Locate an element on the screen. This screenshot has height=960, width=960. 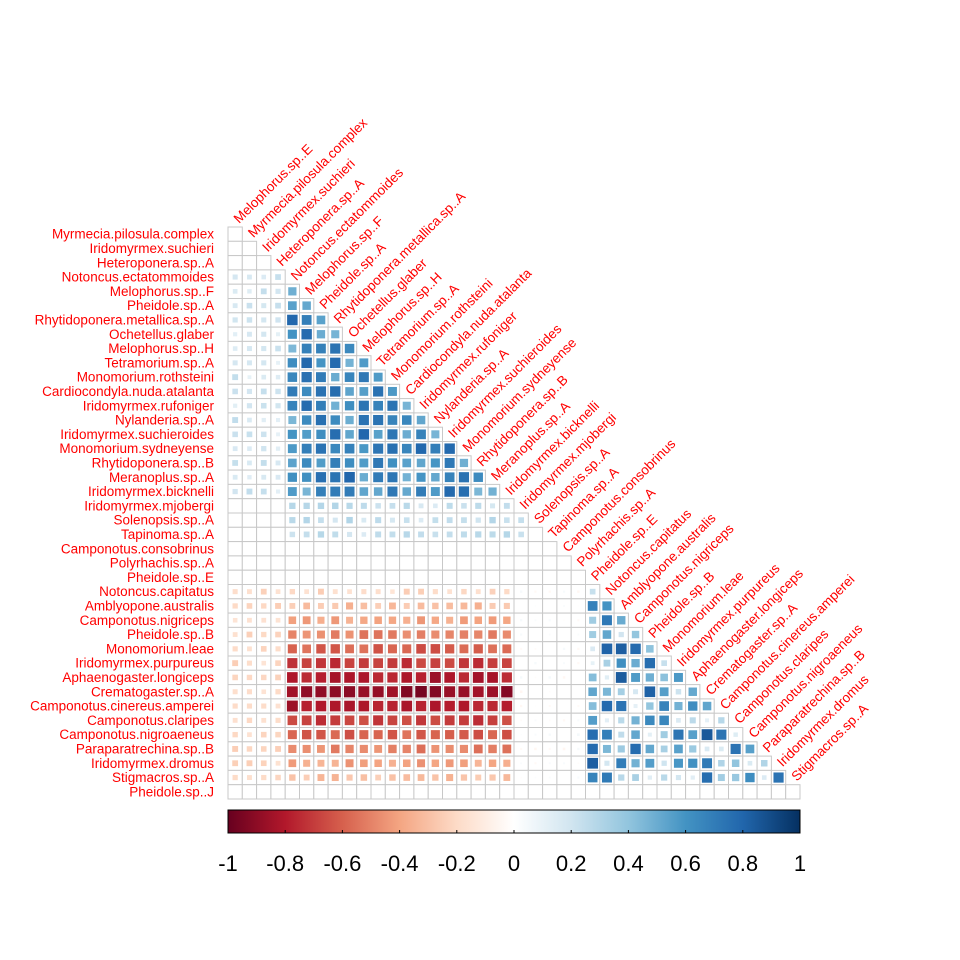
row-label: Melophorus.sp..H is located at coordinates (161, 348).